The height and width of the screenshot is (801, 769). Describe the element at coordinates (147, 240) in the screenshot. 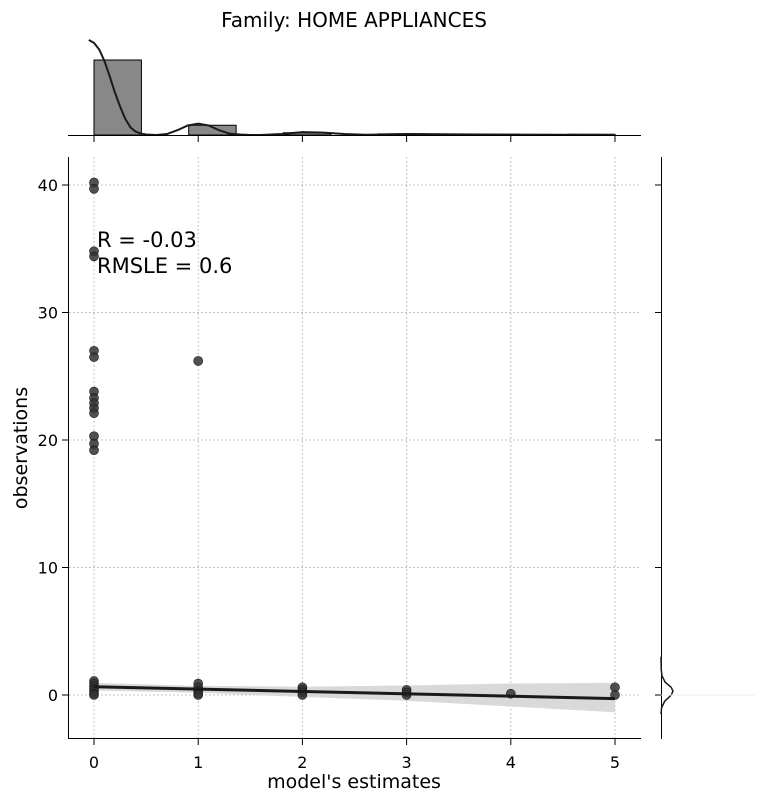

I see `correlation-annotation: R = -0.03` at that location.